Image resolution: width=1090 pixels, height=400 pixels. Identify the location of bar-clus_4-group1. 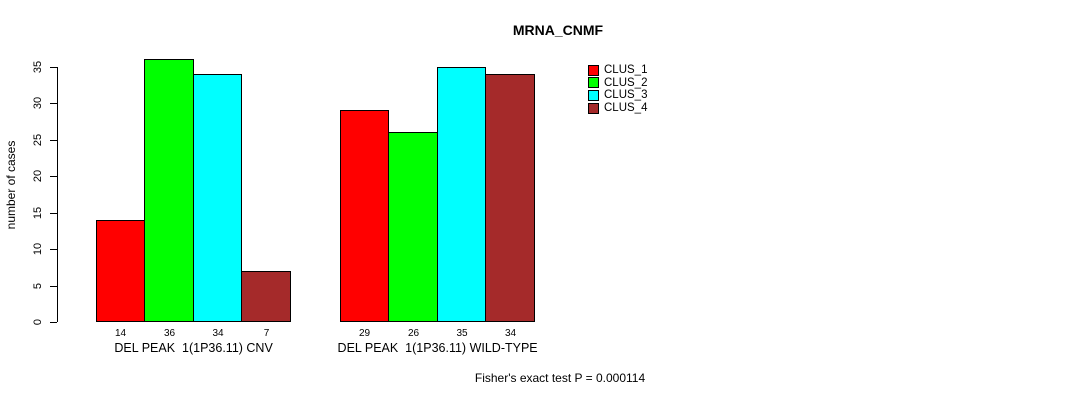
(266, 296).